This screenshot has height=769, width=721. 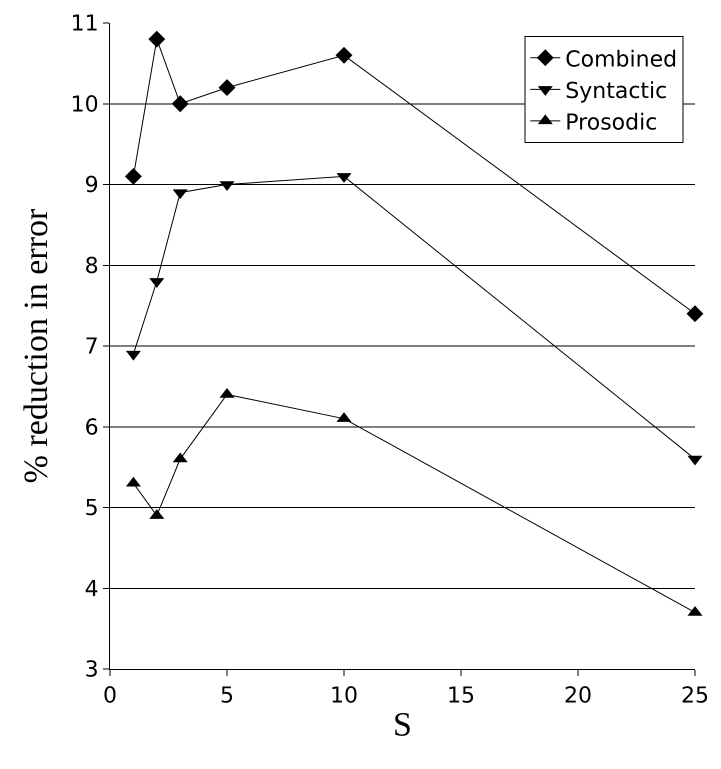 What do you see at coordinates (91, 347) in the screenshot?
I see `y-tick-label: 7` at bounding box center [91, 347].